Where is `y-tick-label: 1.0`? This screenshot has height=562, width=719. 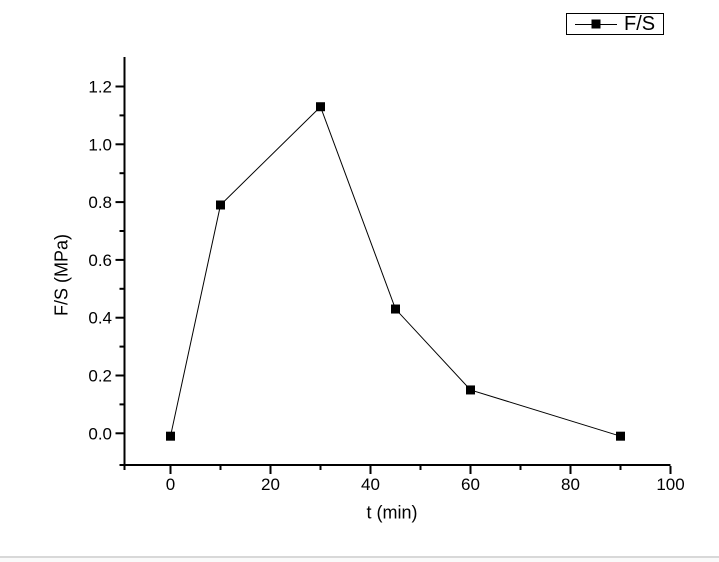
y-tick-label: 1.0 is located at coordinates (100, 144).